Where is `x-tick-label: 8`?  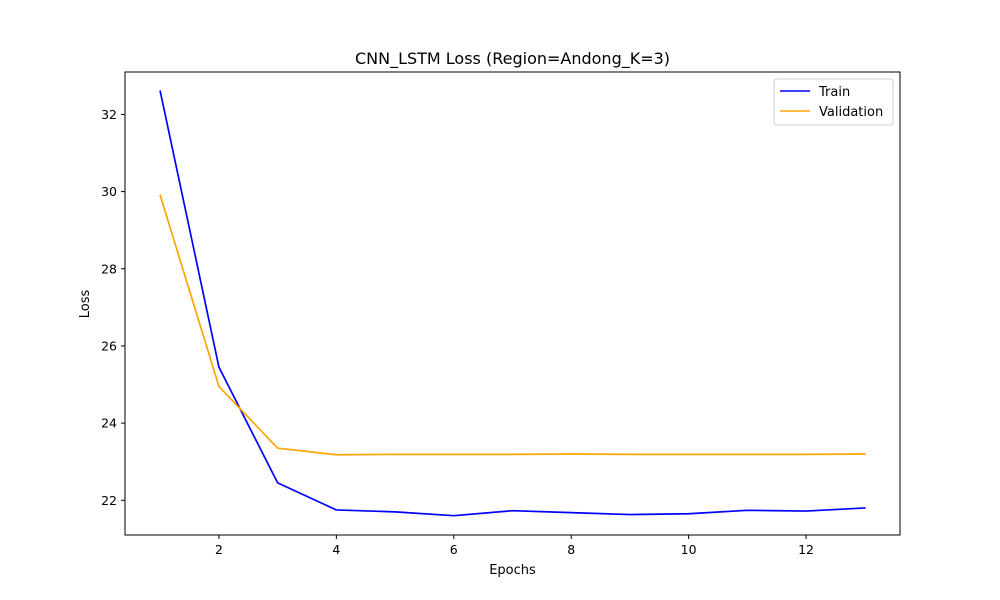
x-tick-label: 8 is located at coordinates (571, 549).